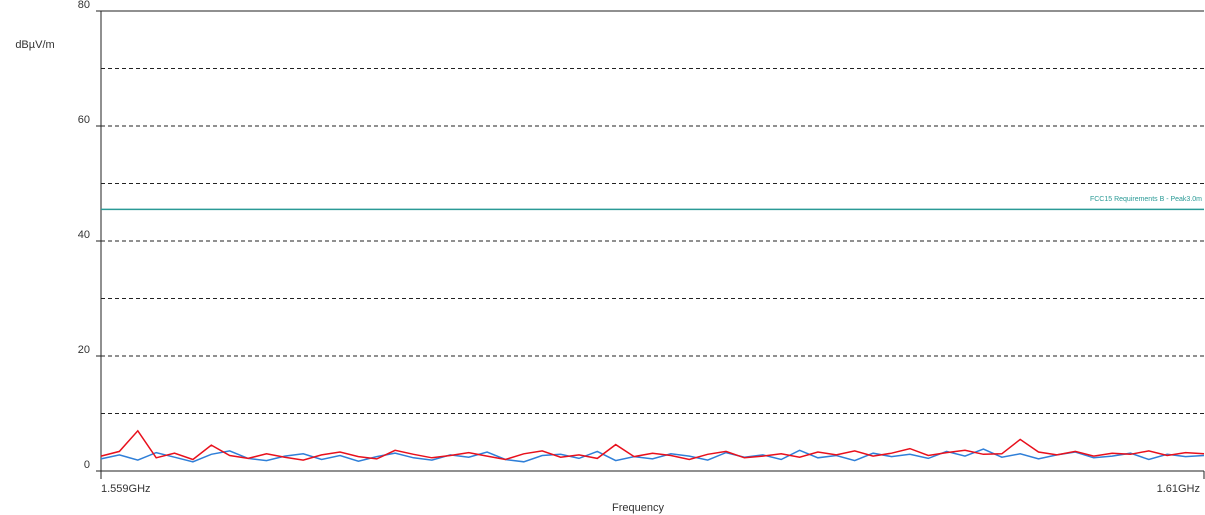  I want to click on x-tick-label: 1.559GHz, so click(126, 489).